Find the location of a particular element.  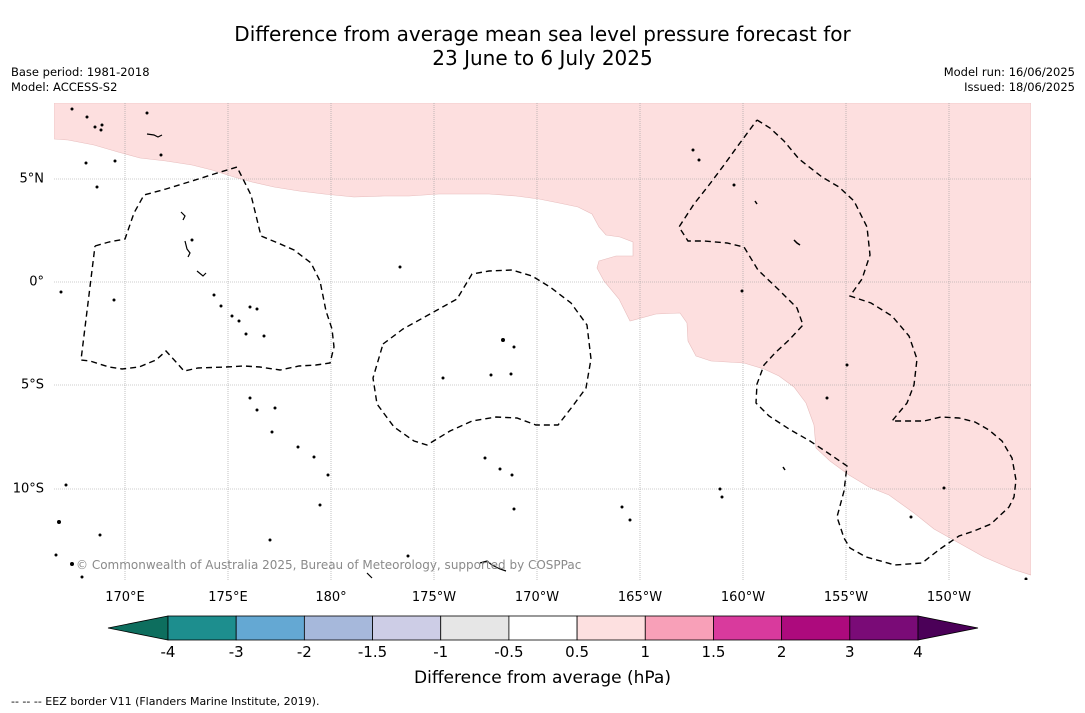

colorbar-tick-label: -4 is located at coordinates (168, 652).